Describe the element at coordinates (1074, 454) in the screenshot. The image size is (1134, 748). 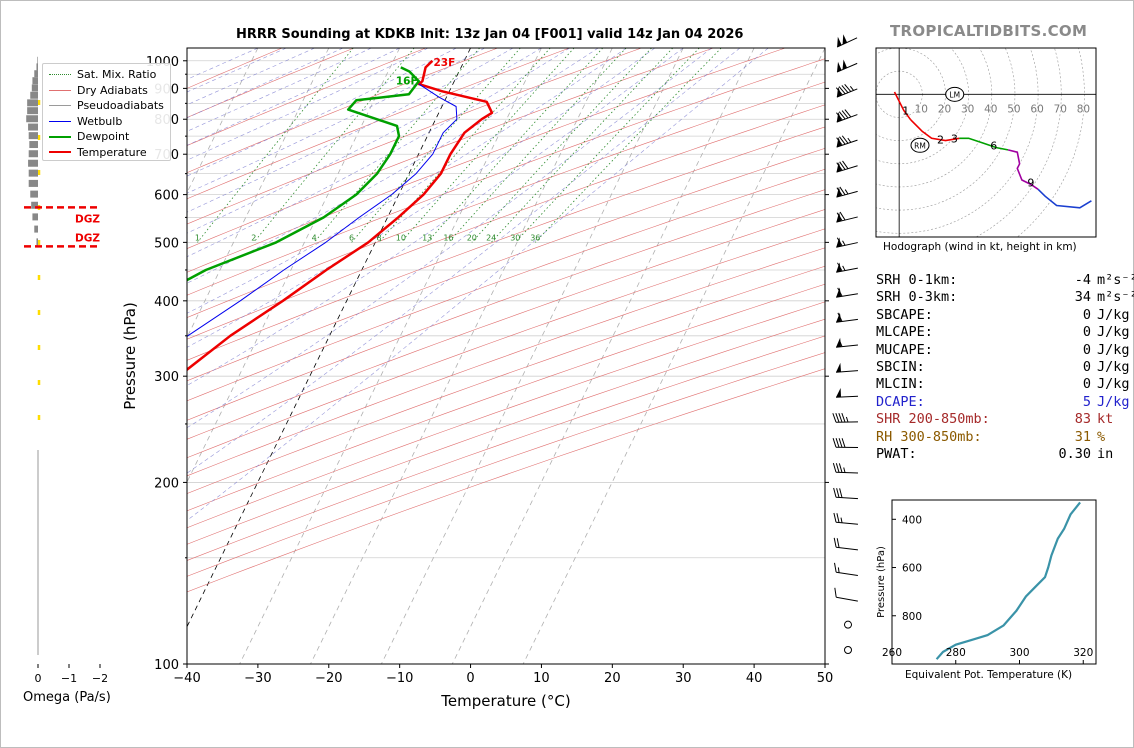
I see `param-value: 0.30` at that location.